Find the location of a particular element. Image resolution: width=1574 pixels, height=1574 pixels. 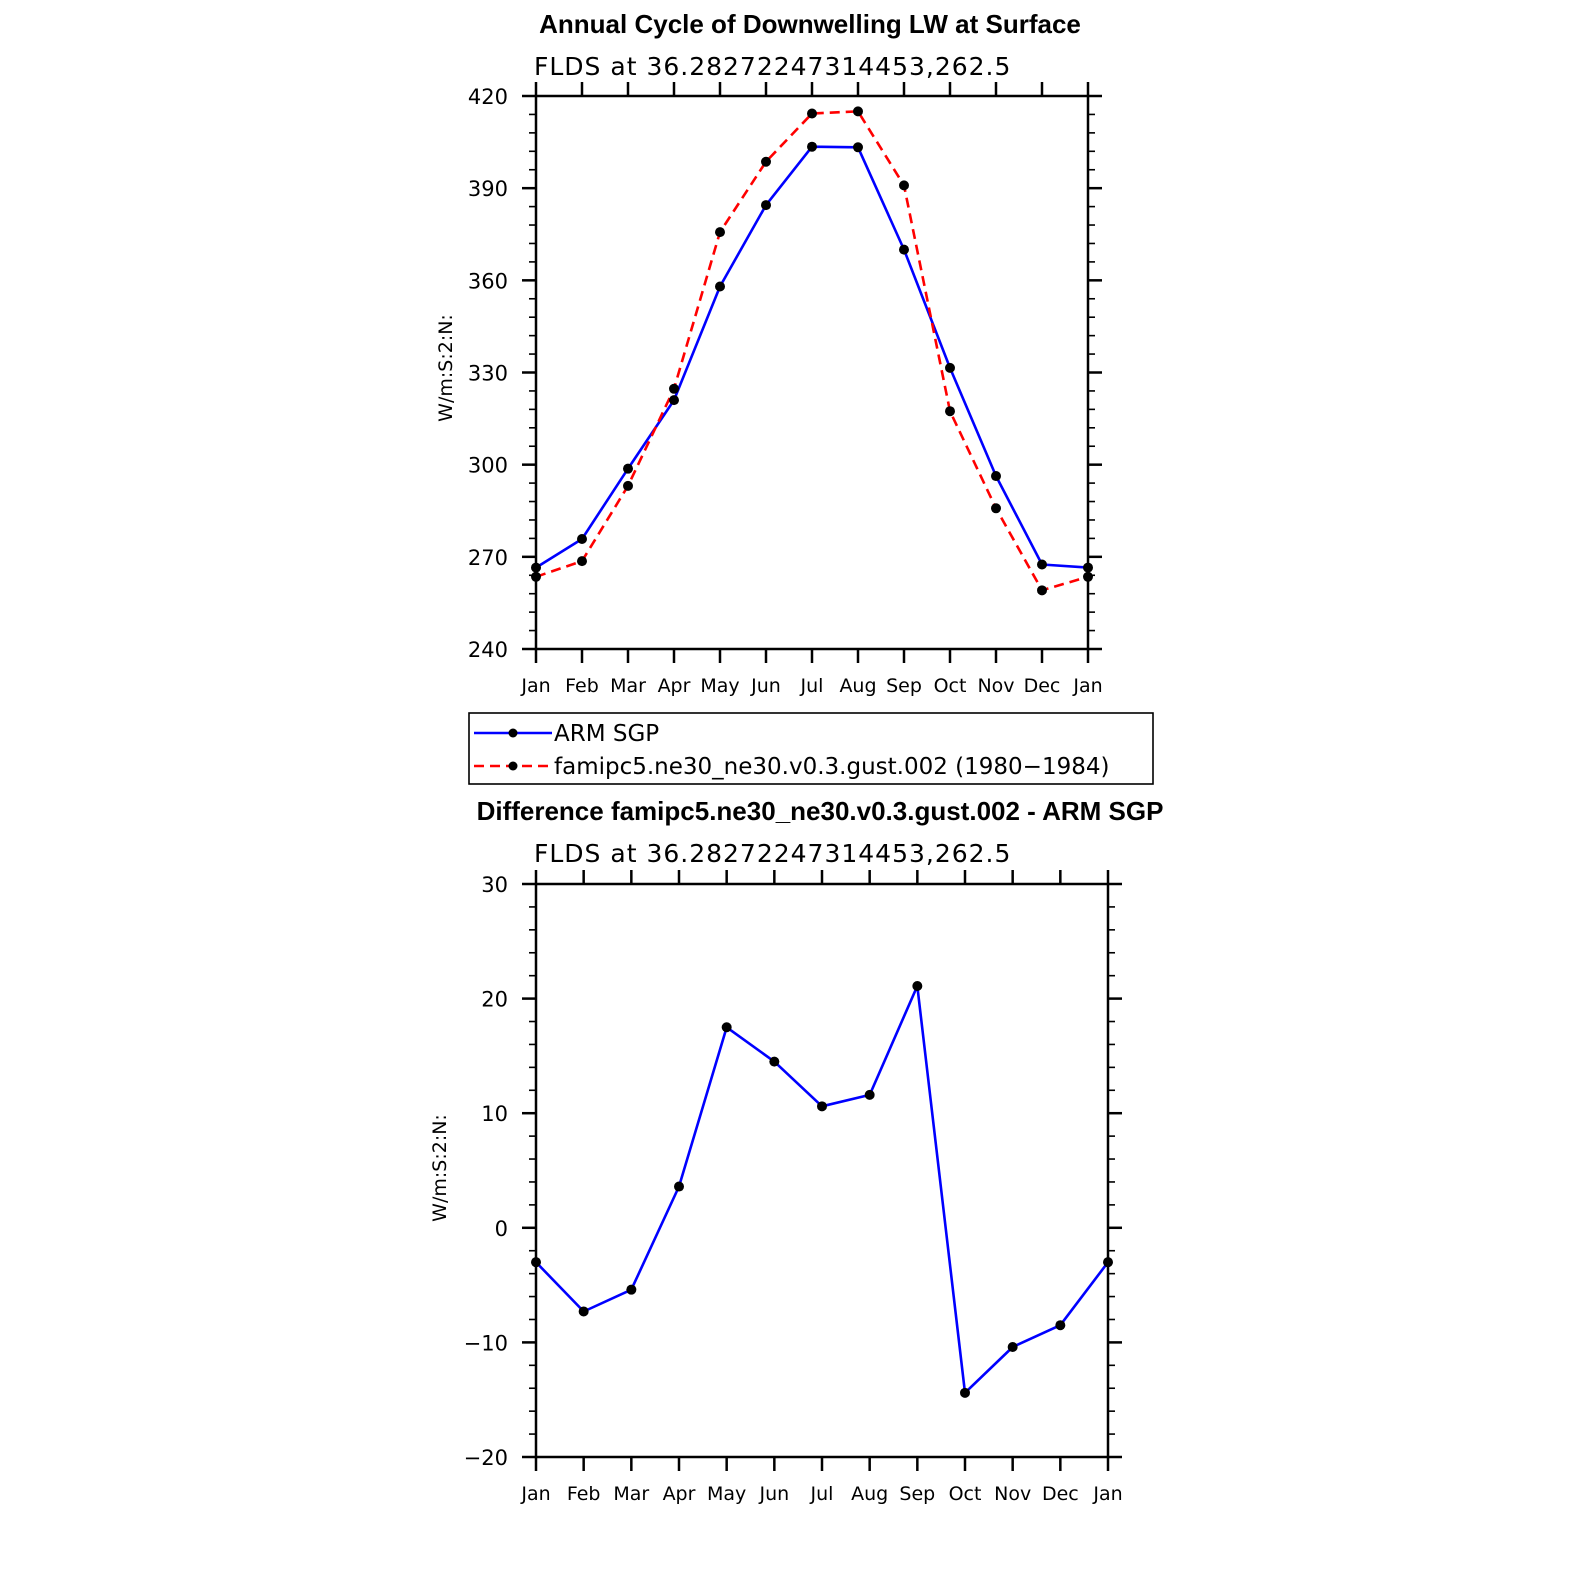

y-tick-label: 30 is located at coordinates (494, 885).